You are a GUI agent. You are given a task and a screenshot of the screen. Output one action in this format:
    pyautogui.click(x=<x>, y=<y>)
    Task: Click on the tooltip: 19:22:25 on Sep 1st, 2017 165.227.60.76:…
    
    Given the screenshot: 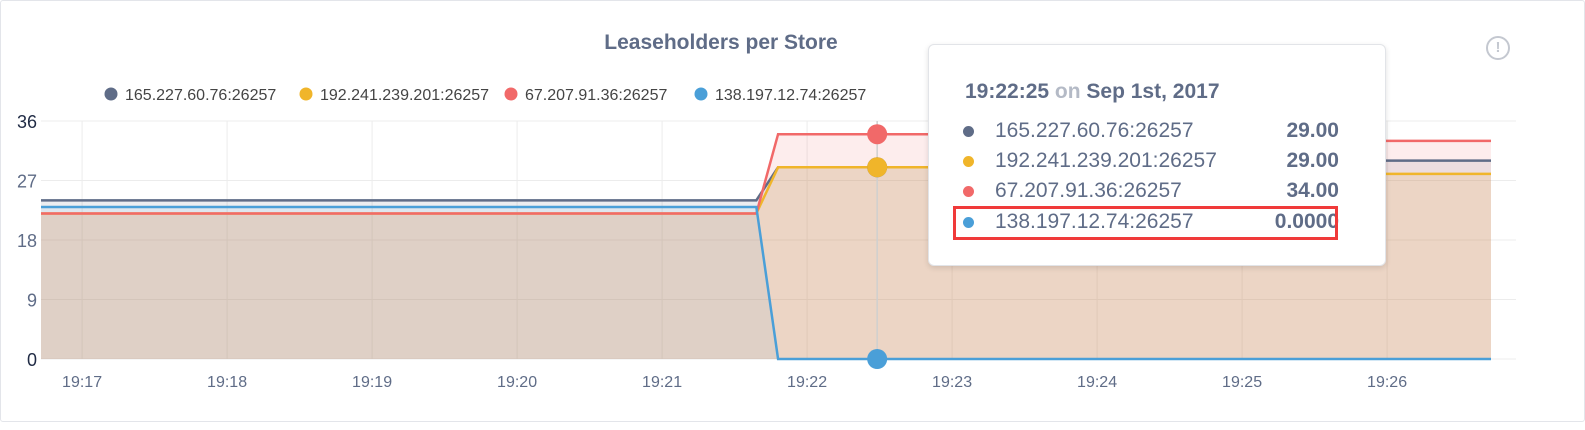 What is the action you would take?
    pyautogui.click(x=1157, y=155)
    